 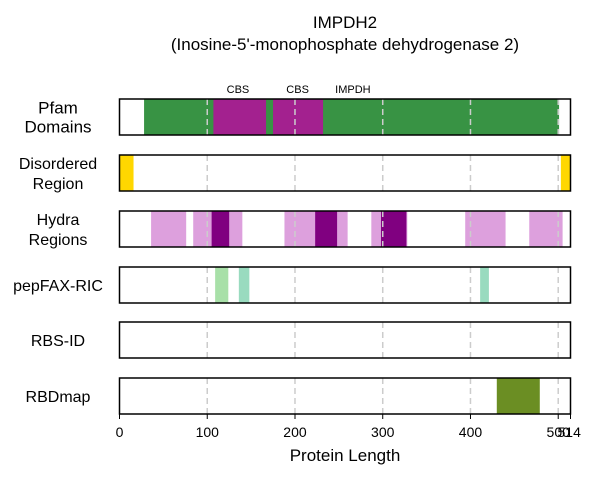 I want to click on track-label-hydra-regions-line-0: Hydra, so click(x=58, y=220).